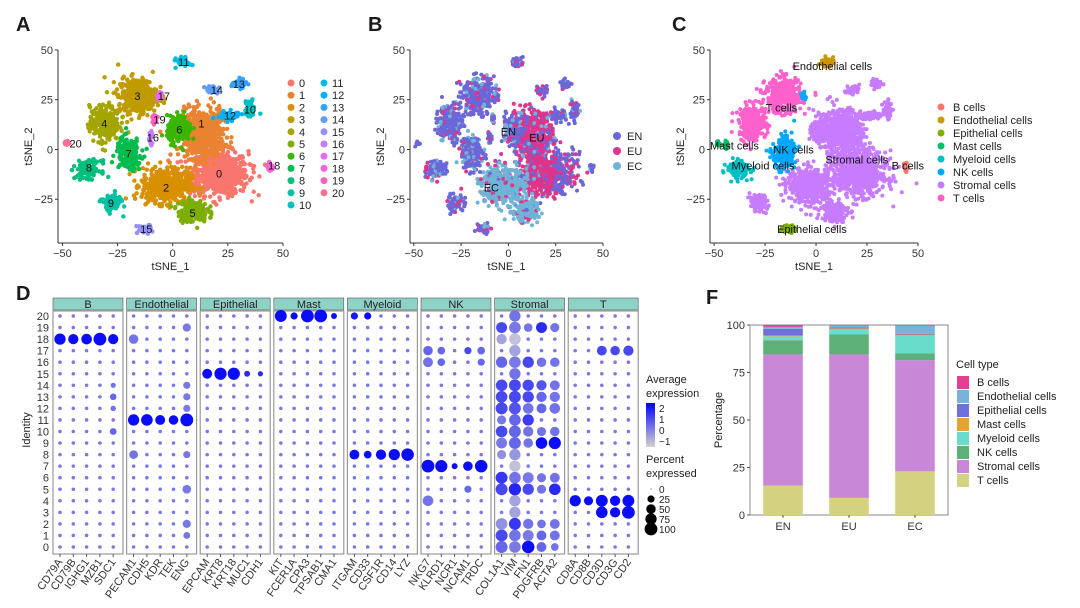  I want to click on x-tick-label: −50, so click(62, 254).